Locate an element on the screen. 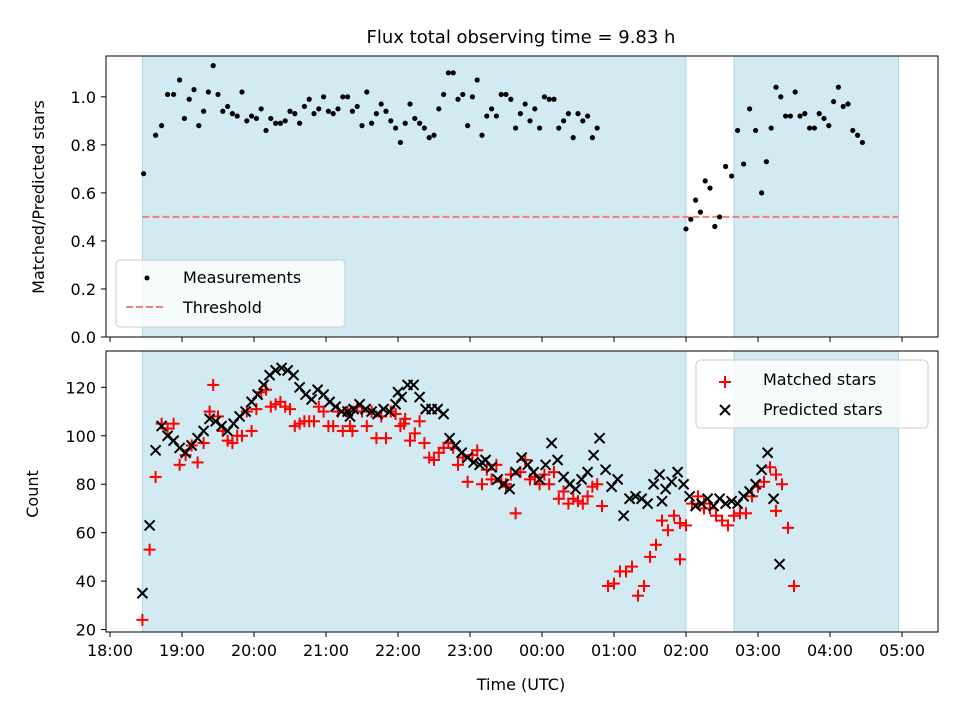 This screenshot has height=724, width=960. y-tick-label: 0.0 is located at coordinates (83, 337).